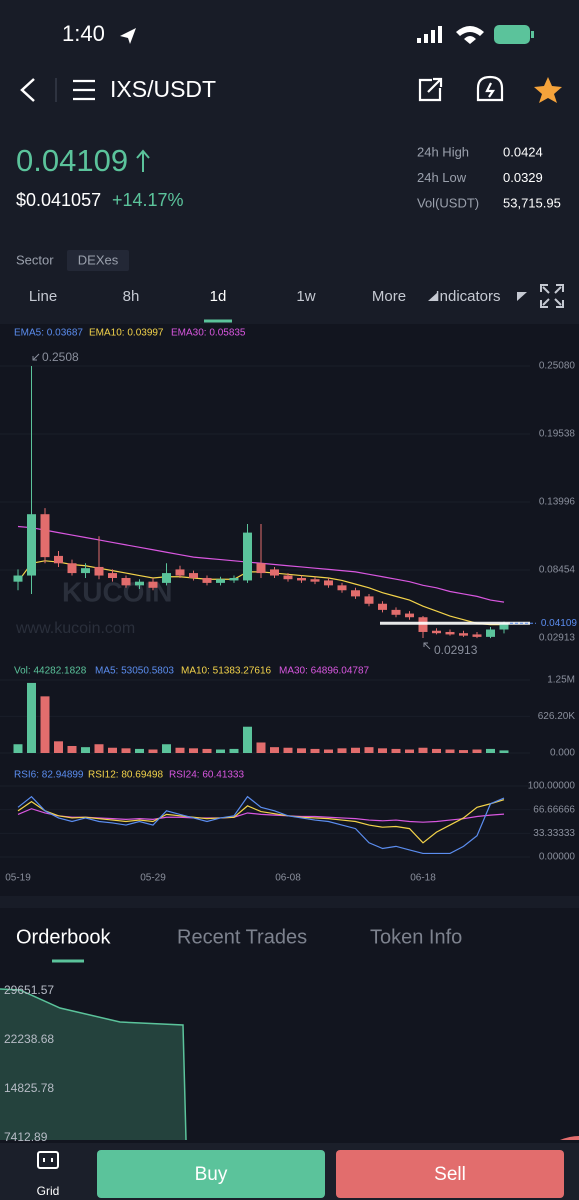 The height and width of the screenshot is (1200, 579). I want to click on share-icon, so click(430, 89).